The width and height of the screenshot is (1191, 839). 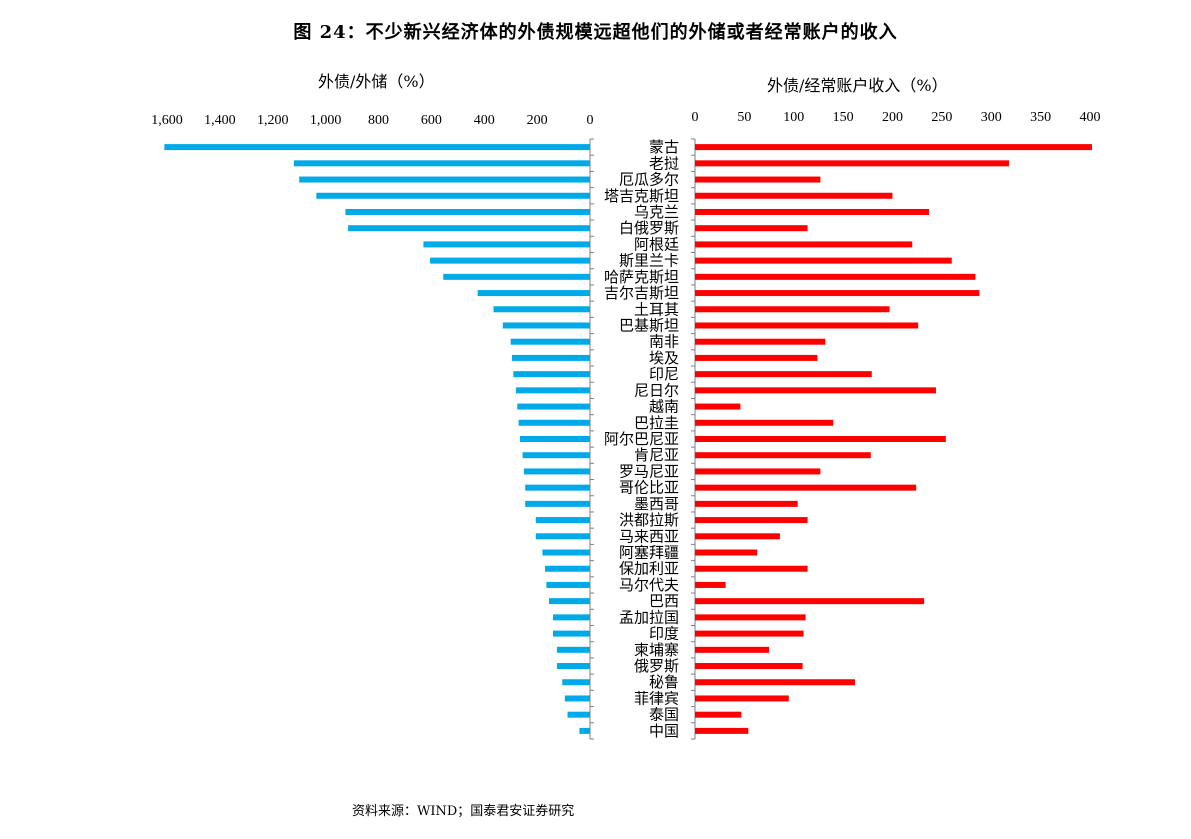 I want to click on category-label: 哥伦比亚, so click(x=649, y=488).